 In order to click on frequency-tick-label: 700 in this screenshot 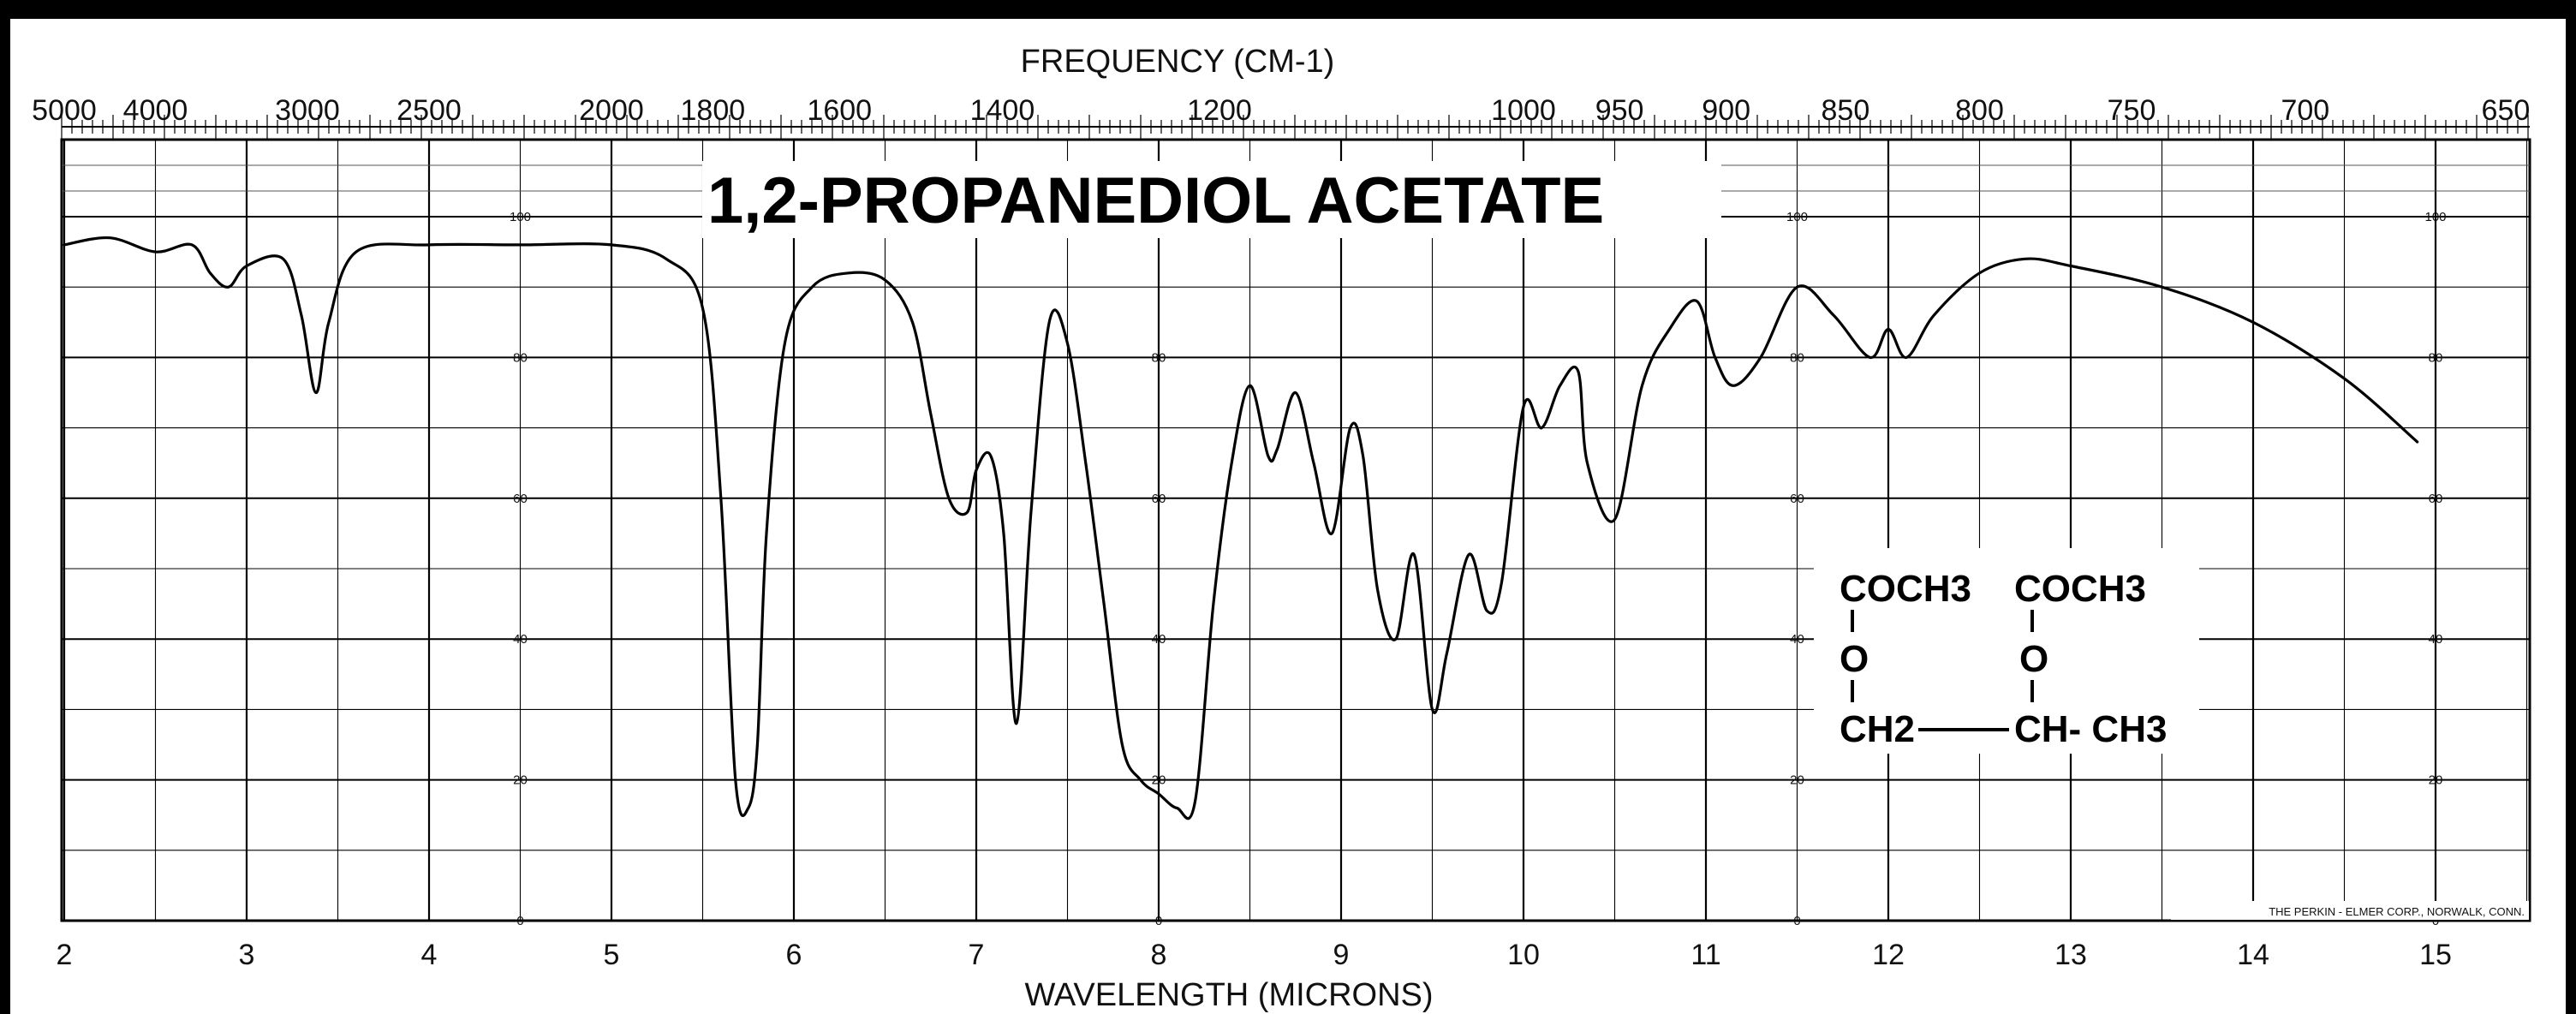, I will do `click(2305, 110)`.